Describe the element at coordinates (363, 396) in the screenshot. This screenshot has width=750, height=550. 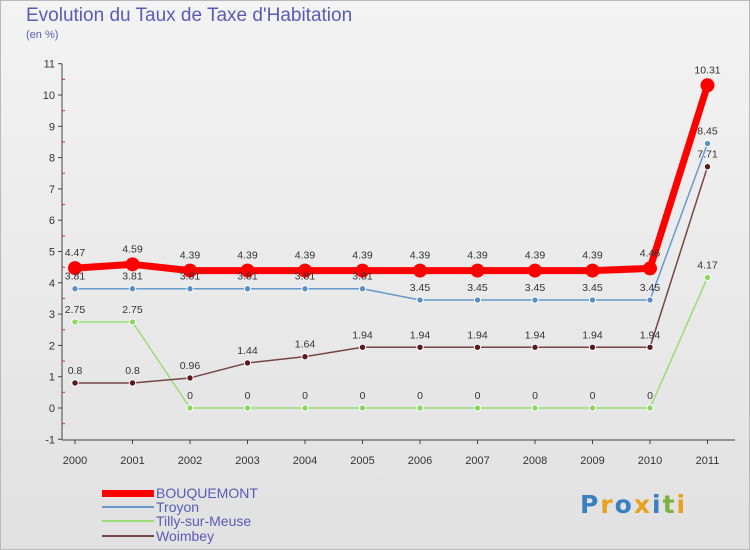
I see `data-label-tilly-sur-meuse-2005: 0` at that location.